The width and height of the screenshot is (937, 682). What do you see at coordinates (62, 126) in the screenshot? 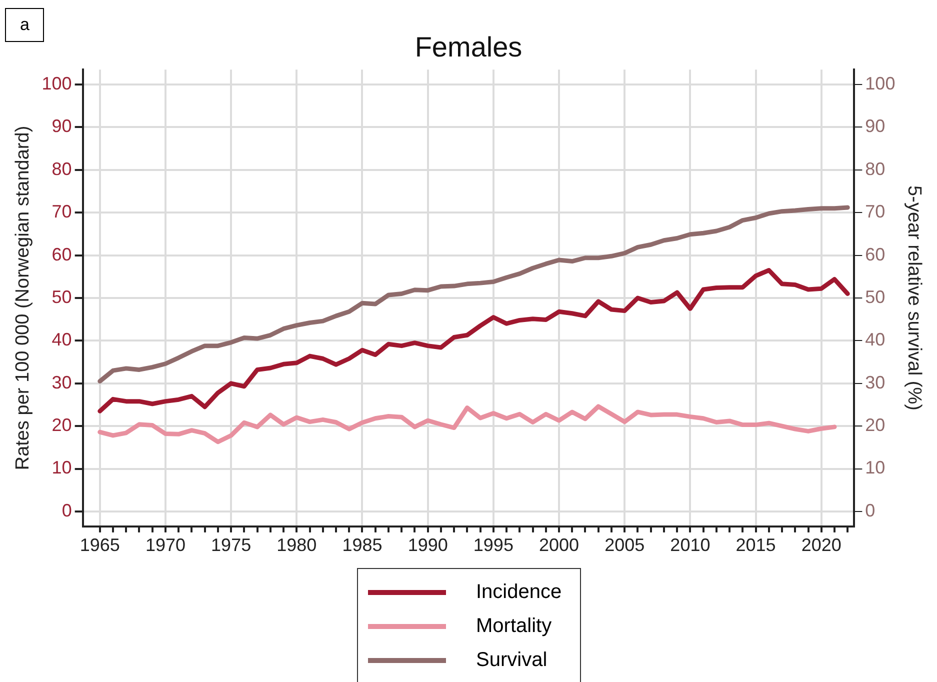
I see `y-tick-label: 90` at bounding box center [62, 126].